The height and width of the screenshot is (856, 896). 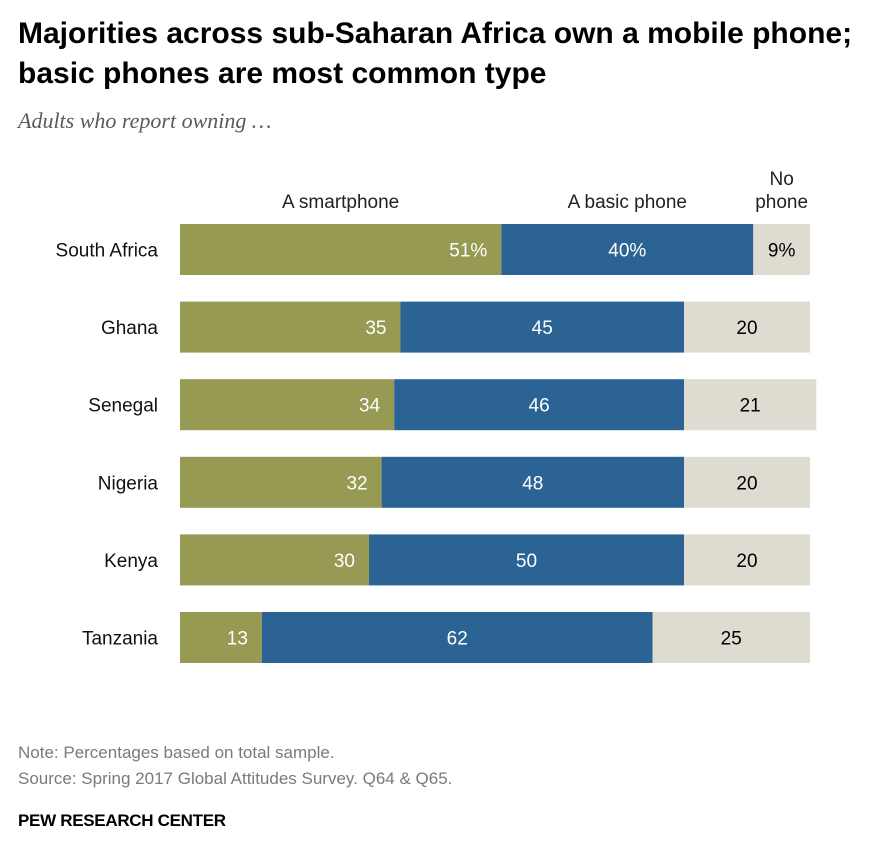 What do you see at coordinates (468, 251) in the screenshot?
I see `data-label: 51%` at bounding box center [468, 251].